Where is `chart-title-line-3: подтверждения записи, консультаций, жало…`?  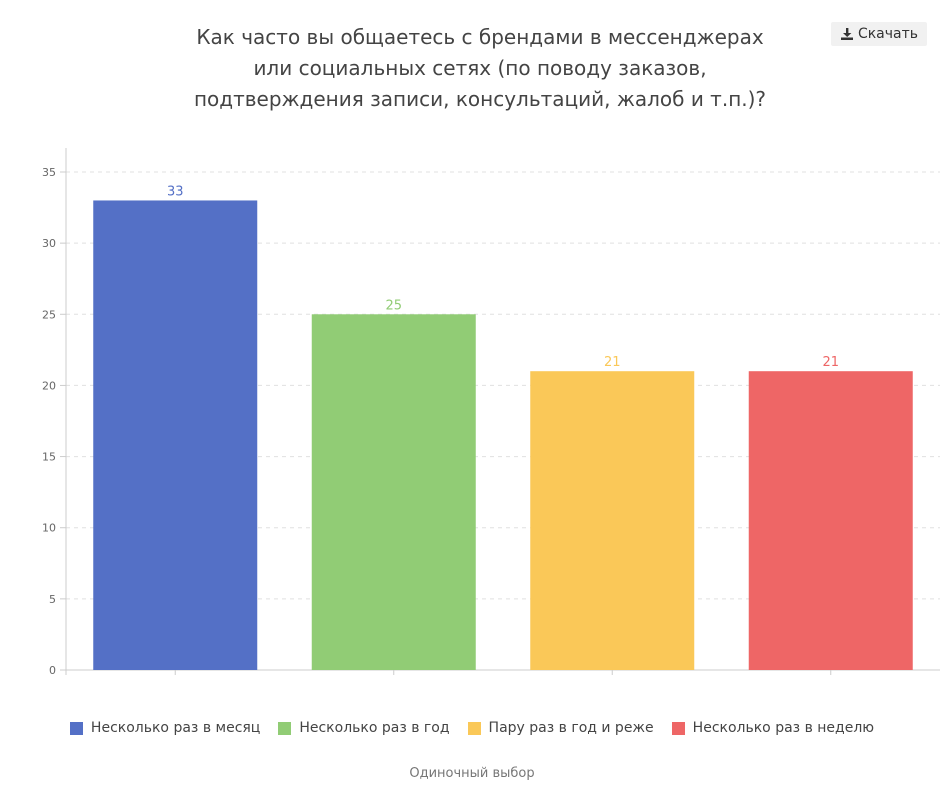 chart-title-line-3: подтверждения записи, консультаций, жало… is located at coordinates (480, 99).